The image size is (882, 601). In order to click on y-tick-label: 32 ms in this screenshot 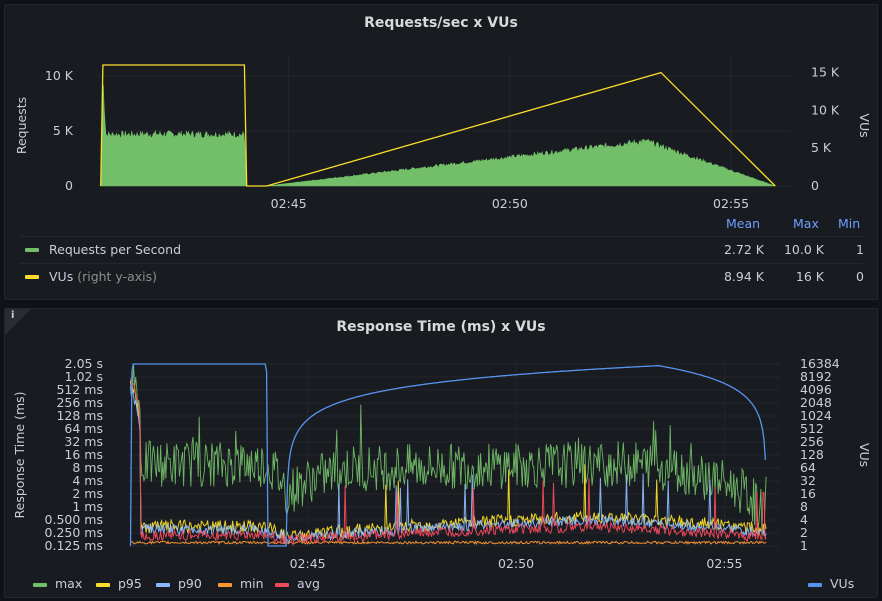, I will do `click(83, 441)`.